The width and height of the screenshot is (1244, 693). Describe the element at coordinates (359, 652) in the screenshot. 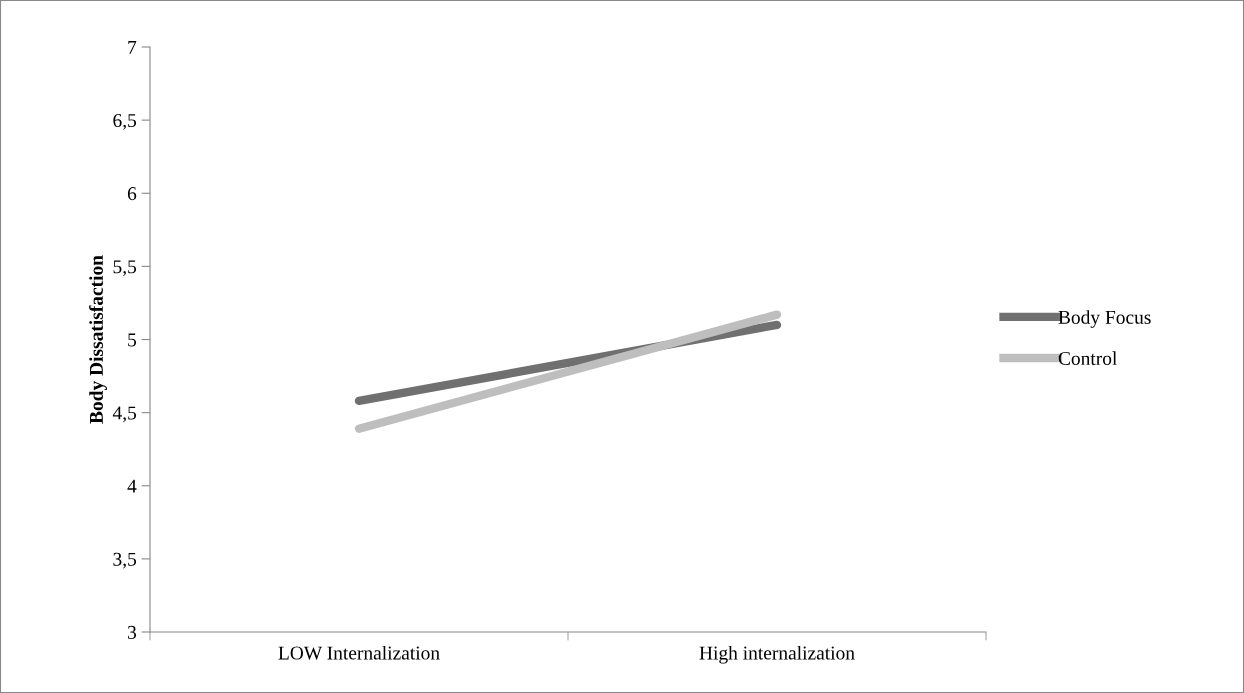

I see `x-tick-label: LOW Internalization` at that location.